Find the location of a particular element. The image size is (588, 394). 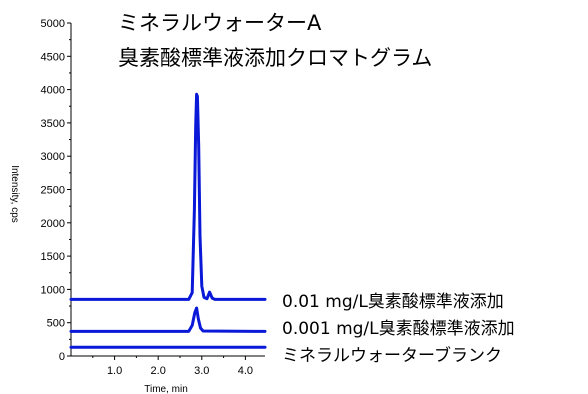

y-tick-label: 0 is located at coordinates (62, 357).